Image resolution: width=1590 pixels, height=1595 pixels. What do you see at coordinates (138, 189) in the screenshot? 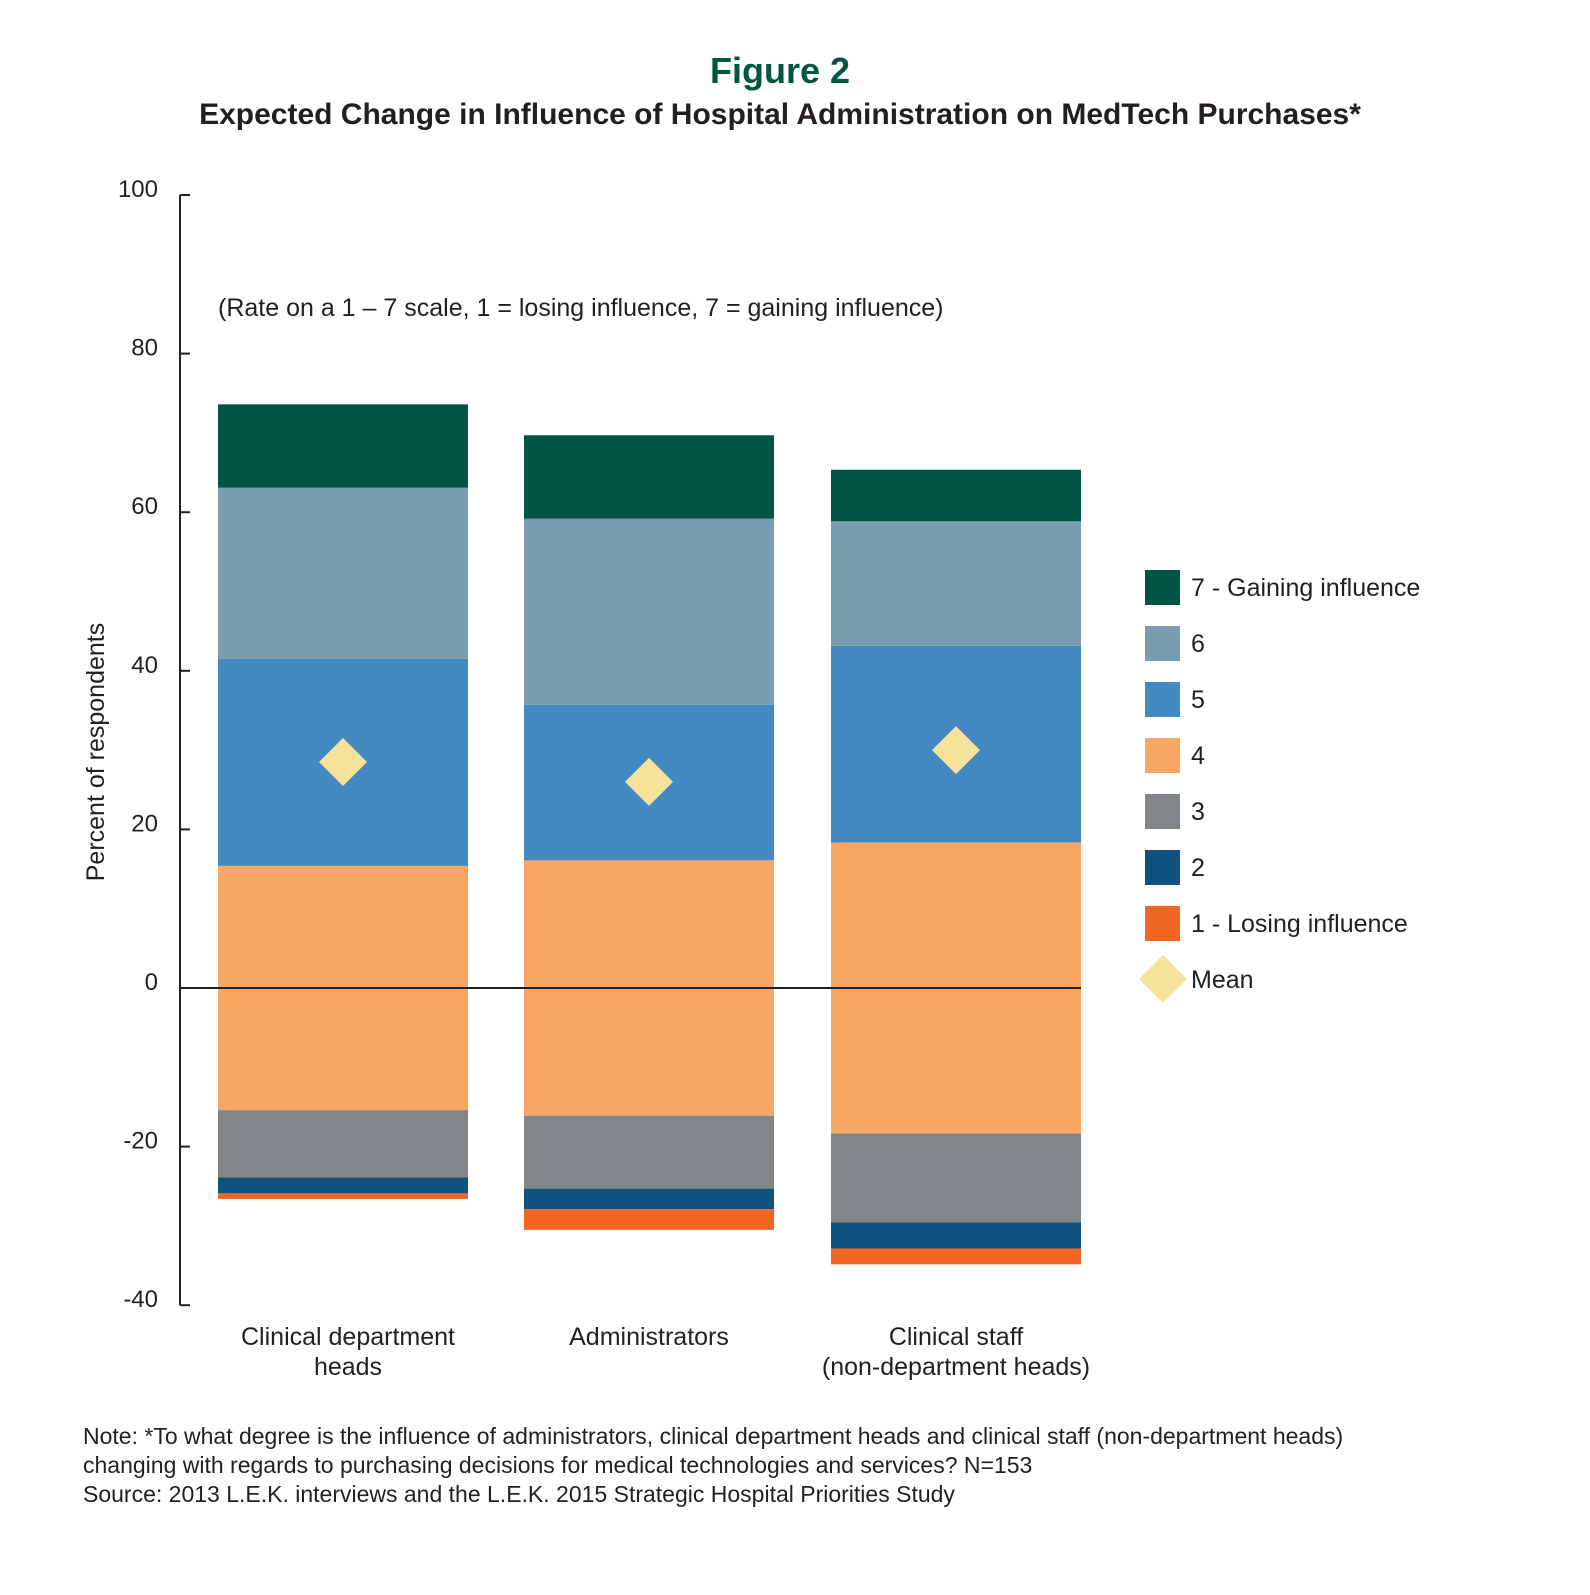
I see `y-tick-label: 100` at bounding box center [138, 189].